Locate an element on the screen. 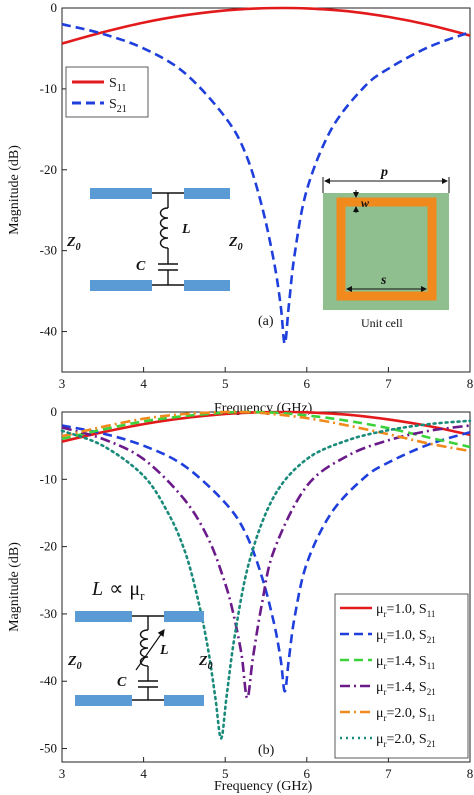 The width and height of the screenshot is (474, 795). legend-label: μr=1.4, S11 is located at coordinates (405, 662).